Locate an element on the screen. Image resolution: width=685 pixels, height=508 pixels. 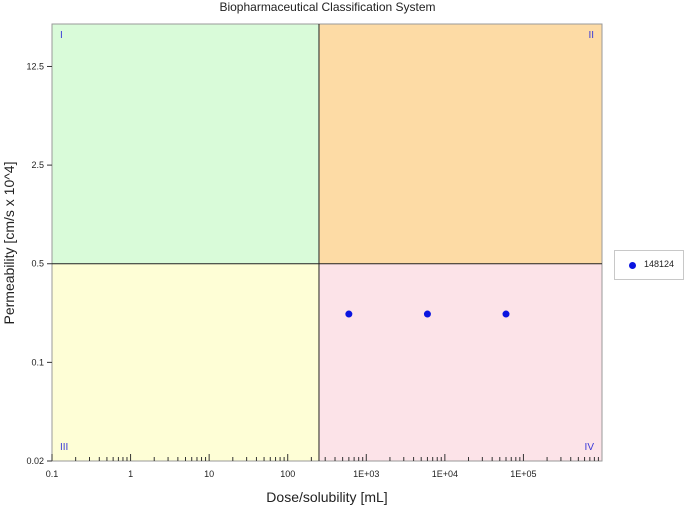
region-label-IV: IV is located at coordinates (590, 447).